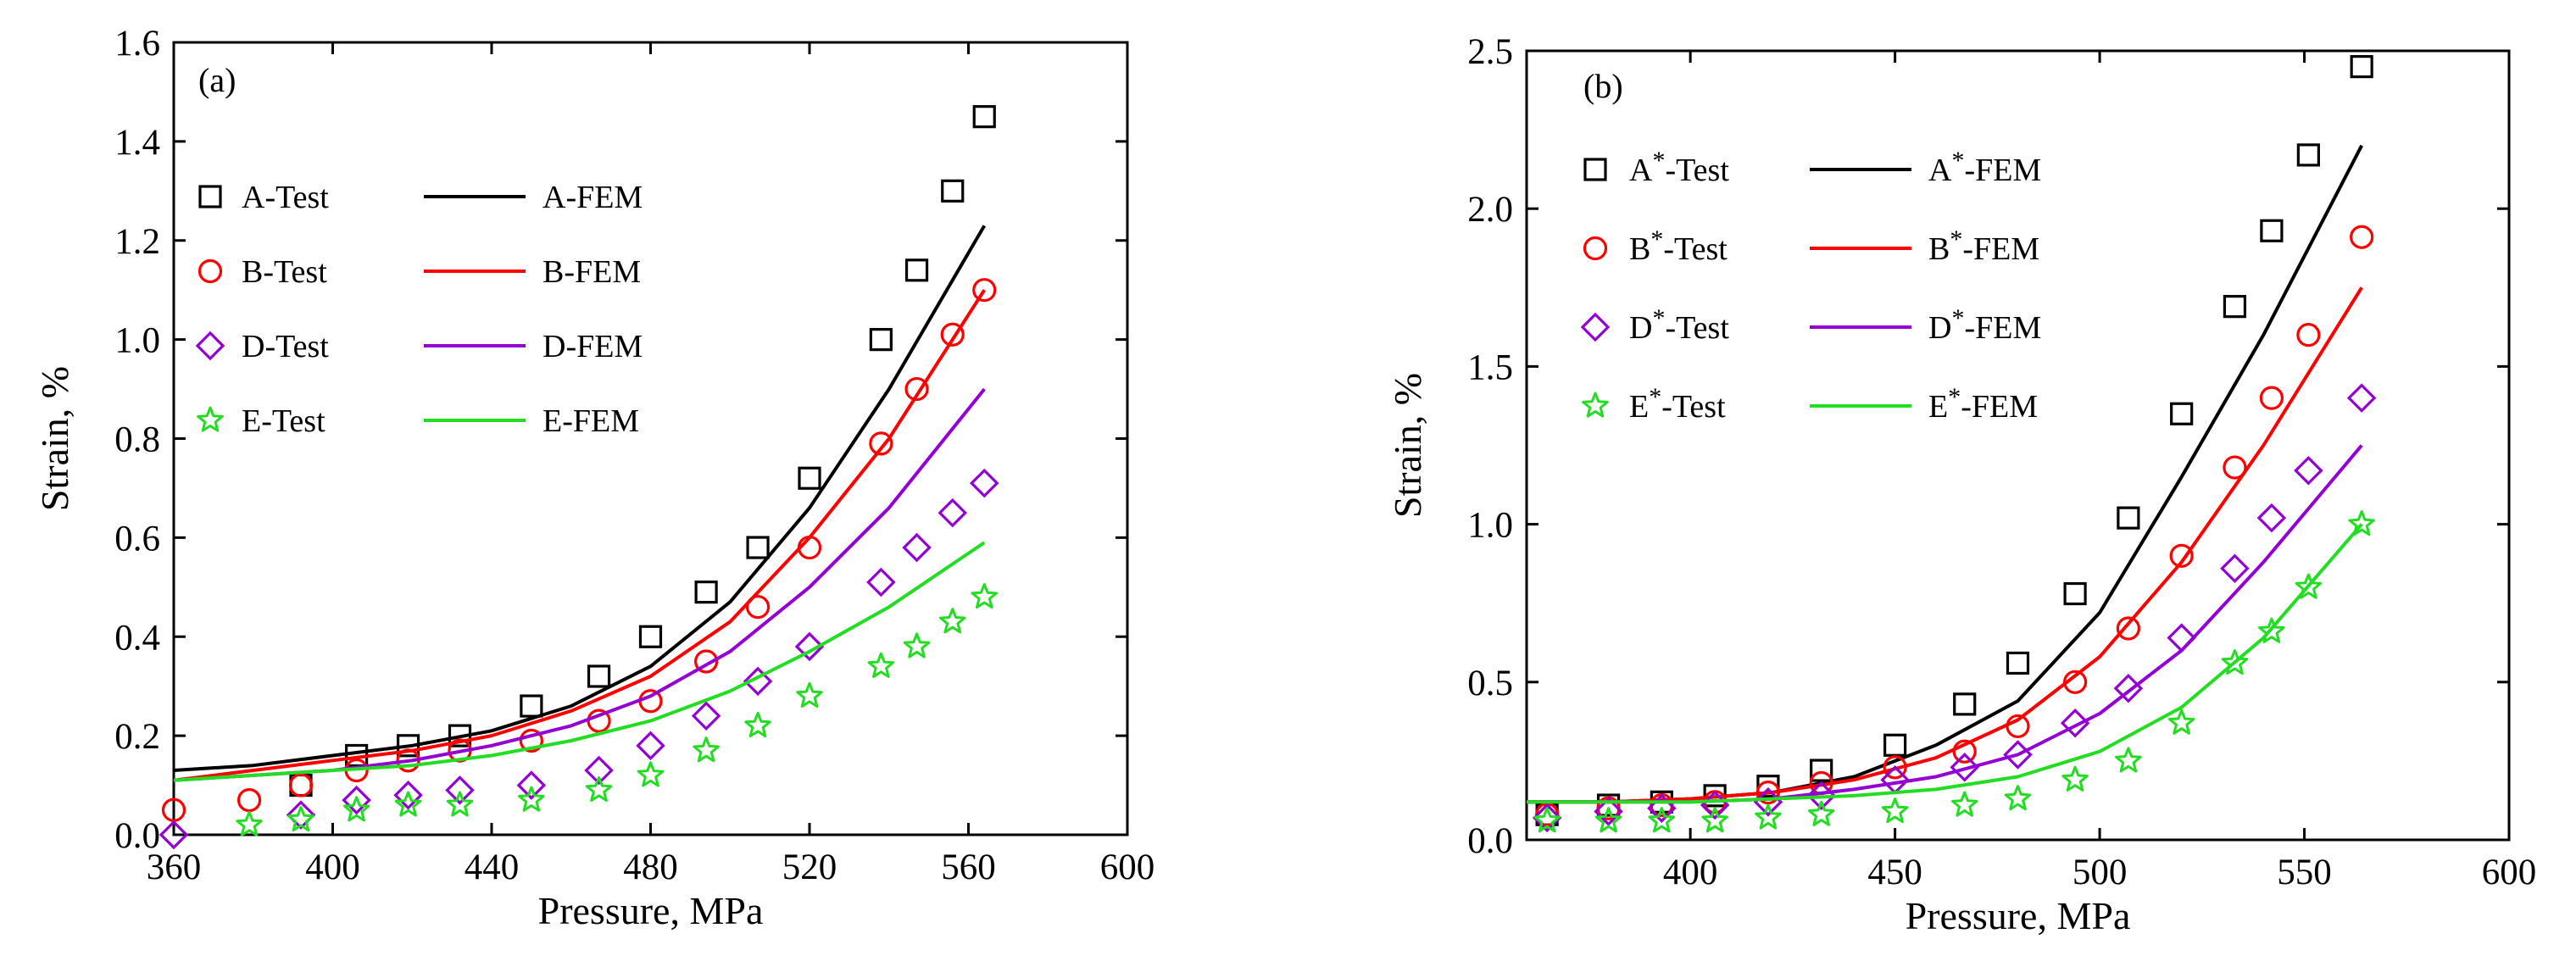 Image resolution: width=2576 pixels, height=978 pixels. What do you see at coordinates (1490, 210) in the screenshot?
I see `y-tick-label: 2.0` at bounding box center [1490, 210].